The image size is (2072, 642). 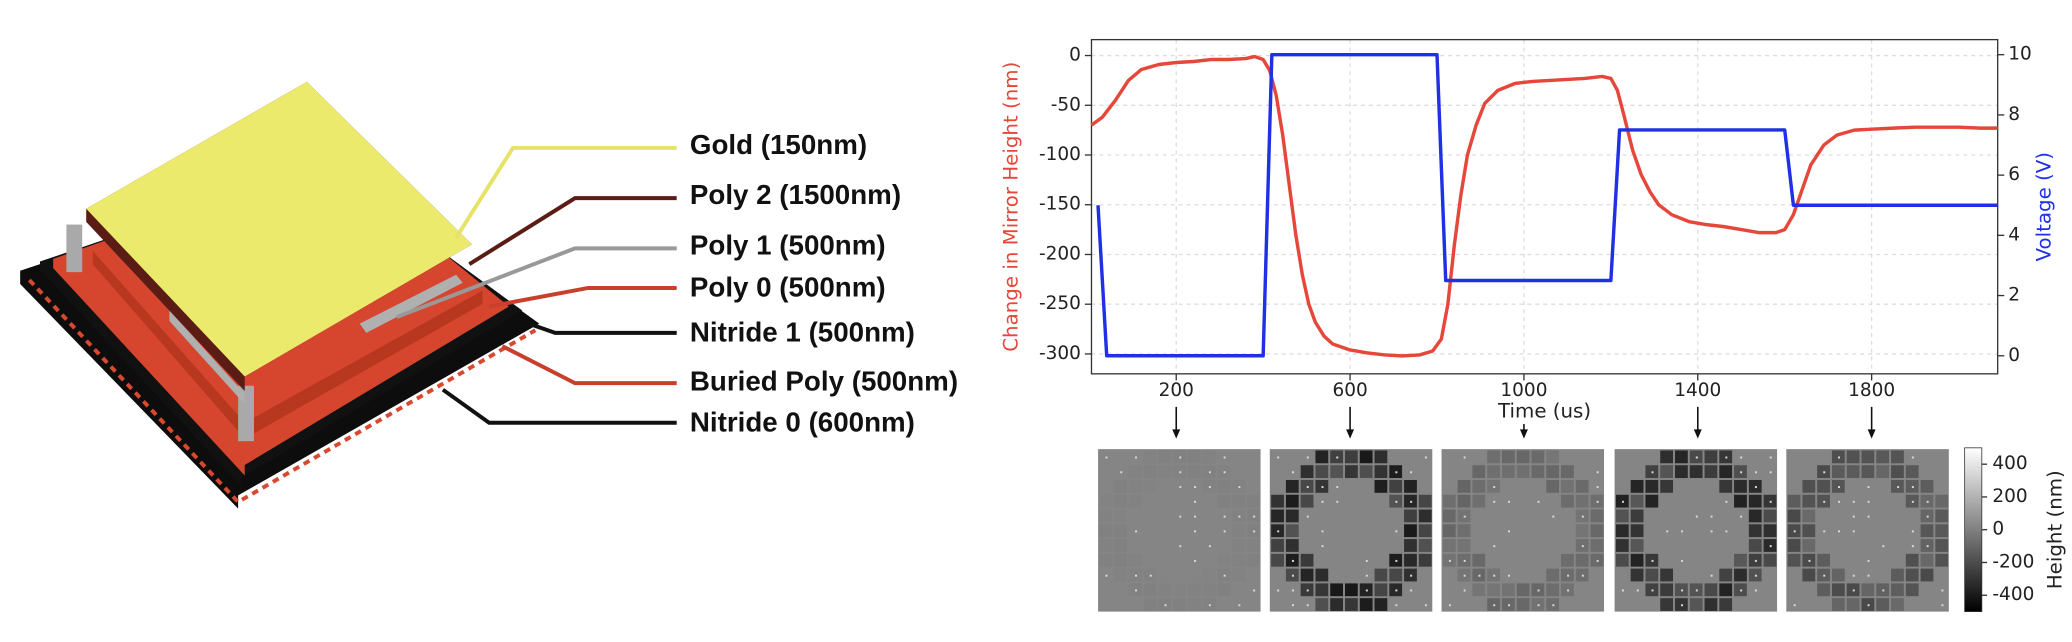 What do you see at coordinates (2014, 295) in the screenshot?
I see `y2-tick-label: 2` at bounding box center [2014, 295].